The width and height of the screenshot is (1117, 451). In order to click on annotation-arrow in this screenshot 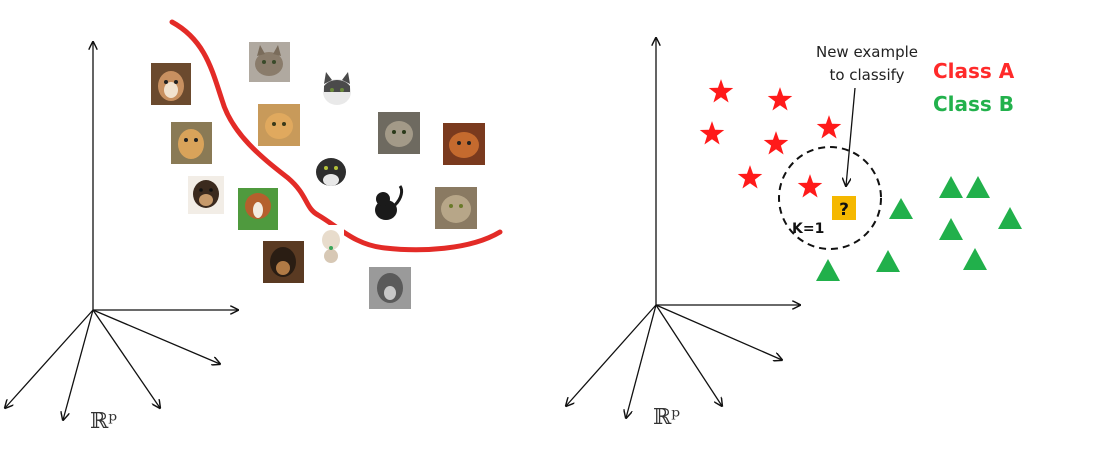, I will do `click(851, 136)`.